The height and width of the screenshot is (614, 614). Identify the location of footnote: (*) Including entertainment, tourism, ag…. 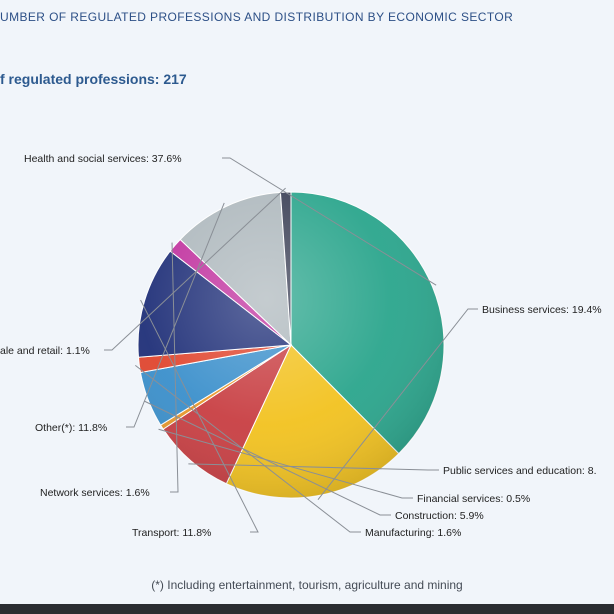
(307, 585).